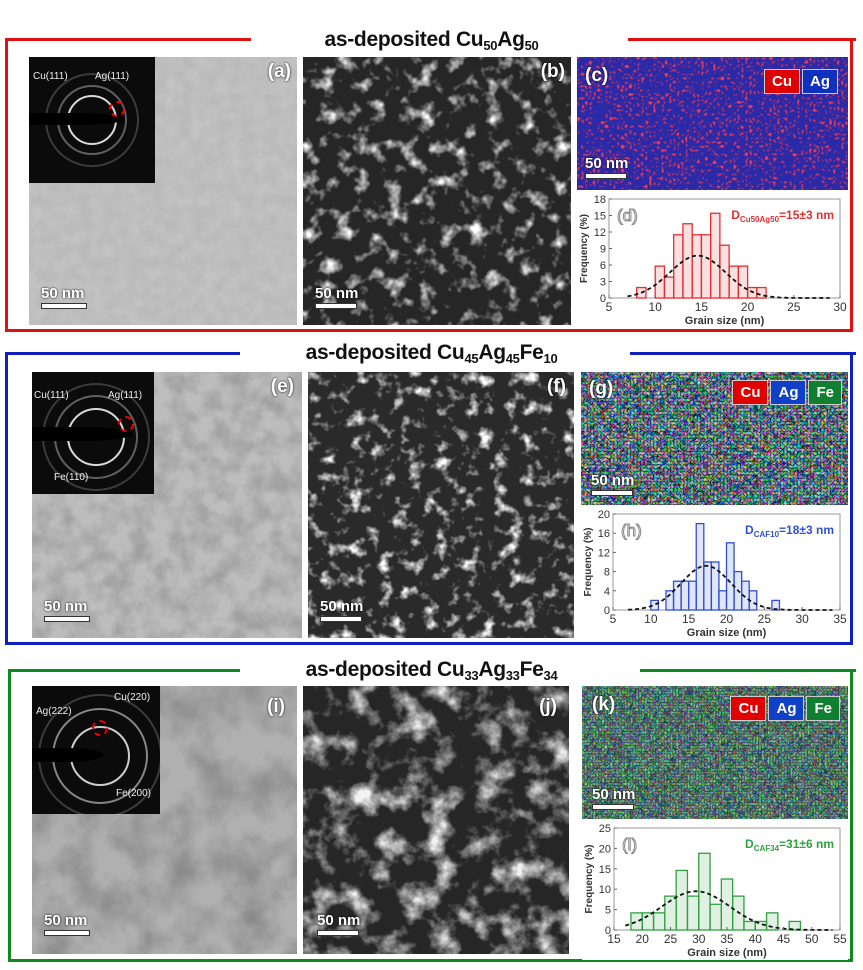  What do you see at coordinates (282, 386) in the screenshot?
I see `panel-label: (e)` at bounding box center [282, 386].